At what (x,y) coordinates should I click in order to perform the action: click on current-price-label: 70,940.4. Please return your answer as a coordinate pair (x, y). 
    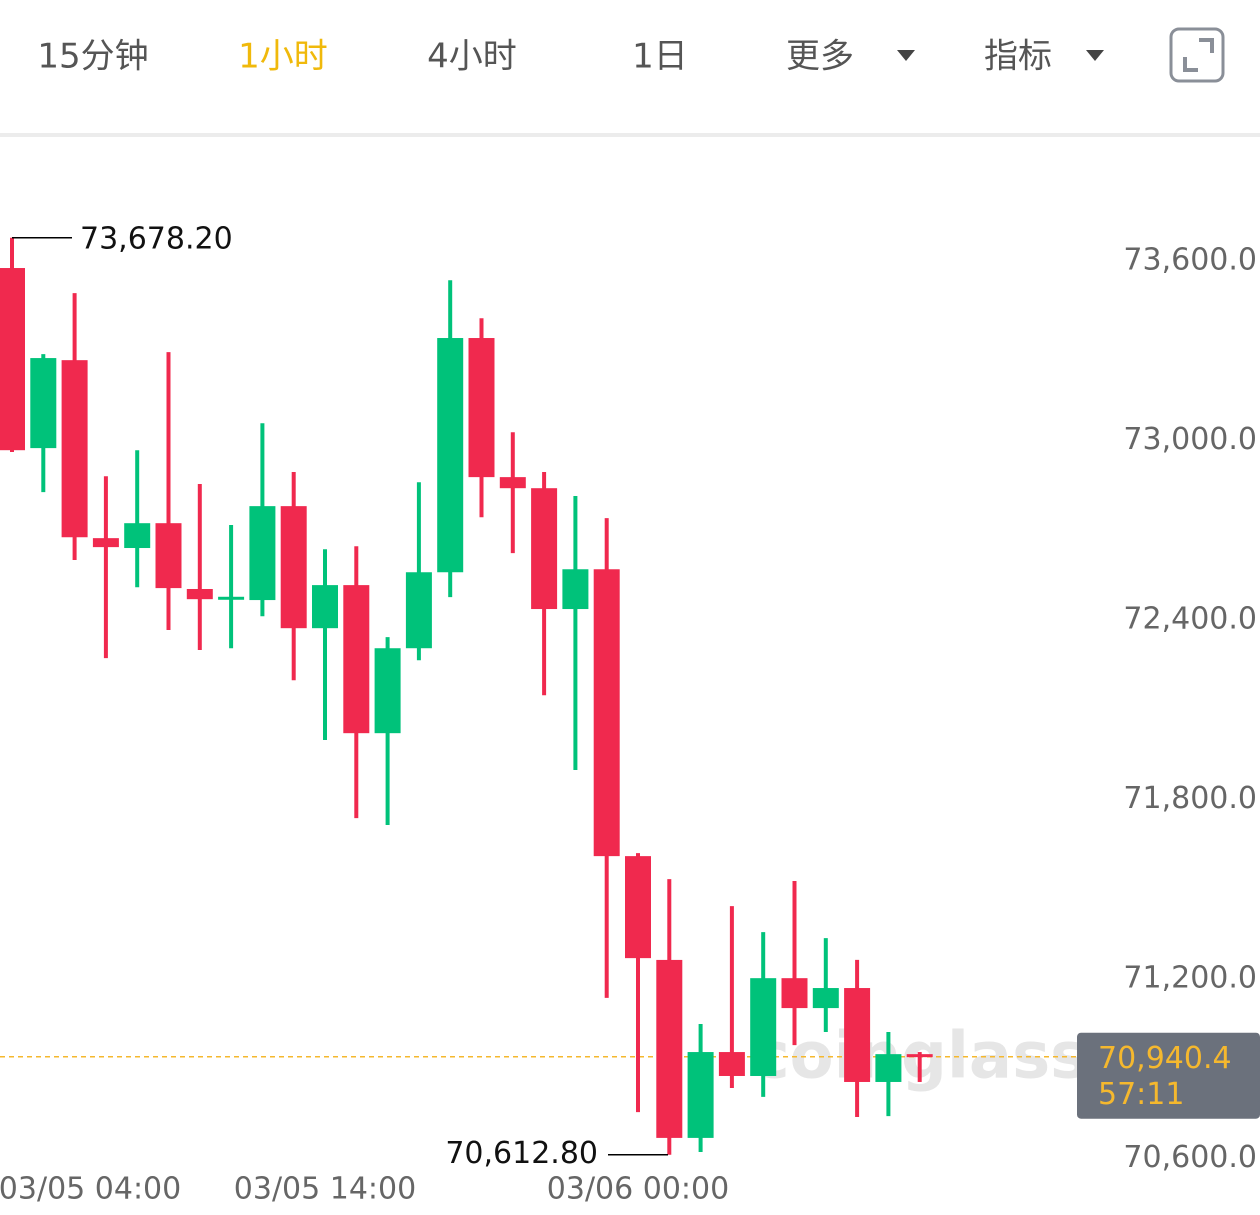
    Looking at the image, I should click on (1165, 1058).